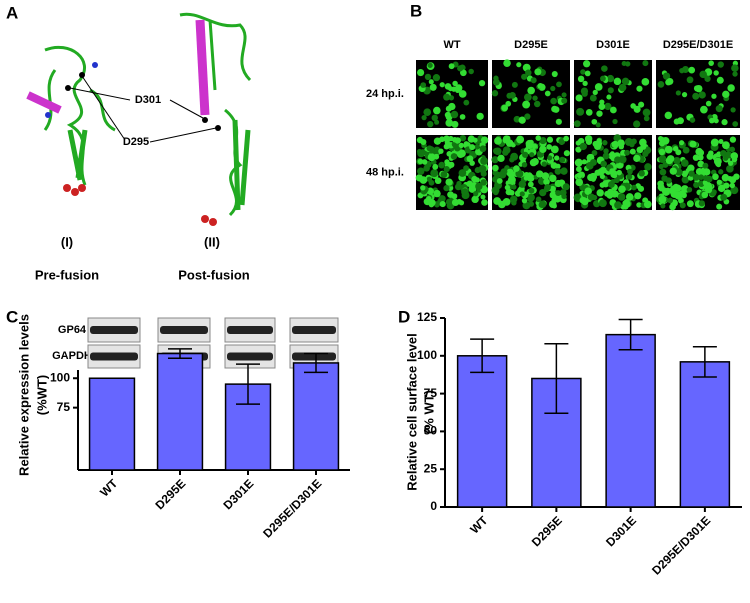  Describe the element at coordinates (71, 120) in the screenshot. I see `structure-pre-fusion` at that location.